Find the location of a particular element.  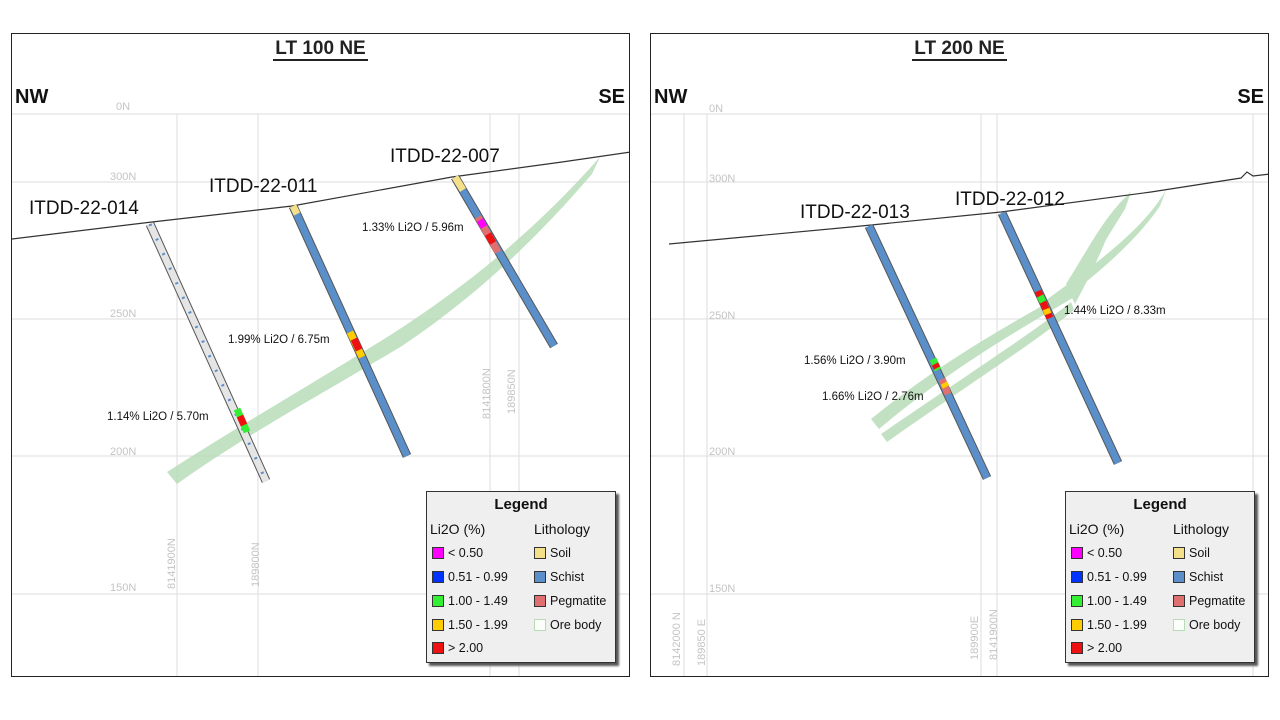

grid-coordinate-label: 189900E is located at coordinates (975, 638).